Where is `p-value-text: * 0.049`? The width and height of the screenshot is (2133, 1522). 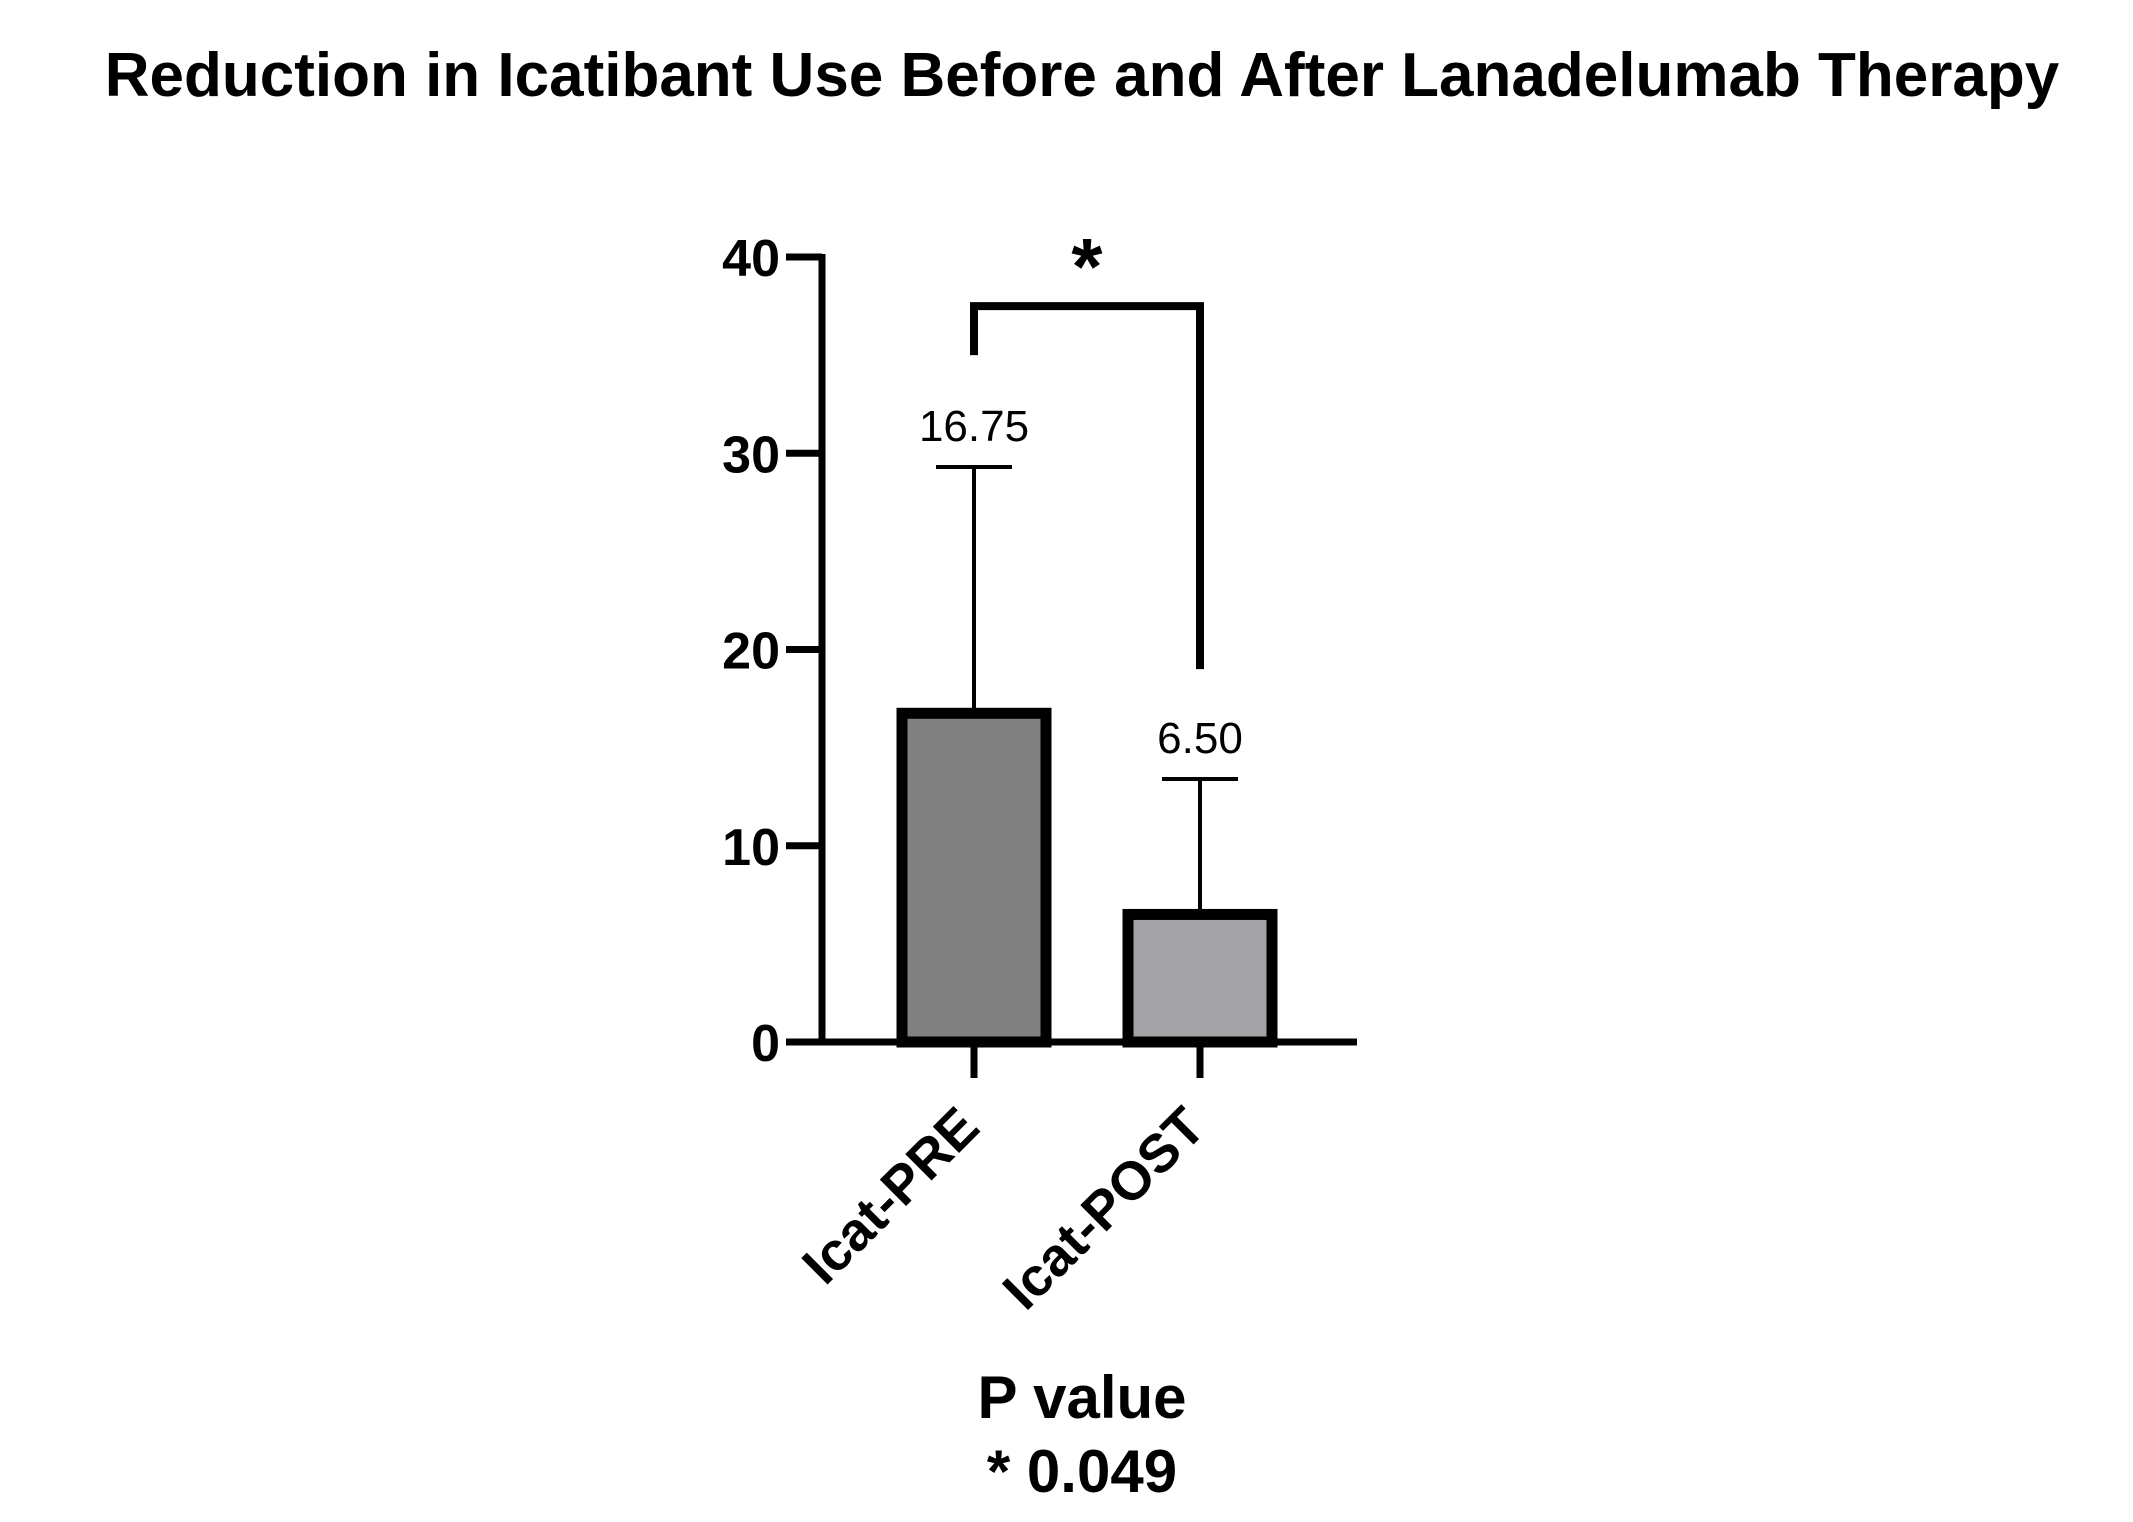
p-value-text: * 0.049 is located at coordinates (1082, 1471).